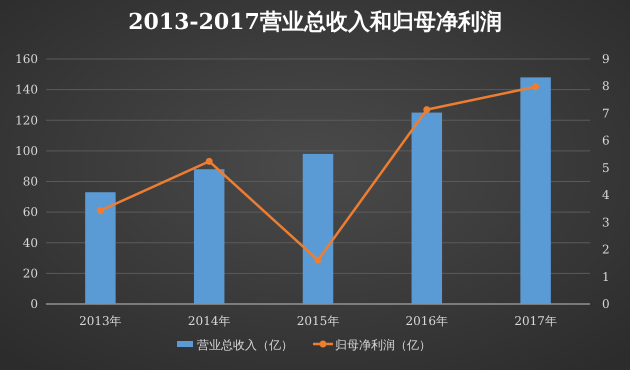 This screenshot has width=630, height=370. What do you see at coordinates (245, 345) in the screenshot?
I see `legend-label: 营业总收入（亿）` at bounding box center [245, 345].